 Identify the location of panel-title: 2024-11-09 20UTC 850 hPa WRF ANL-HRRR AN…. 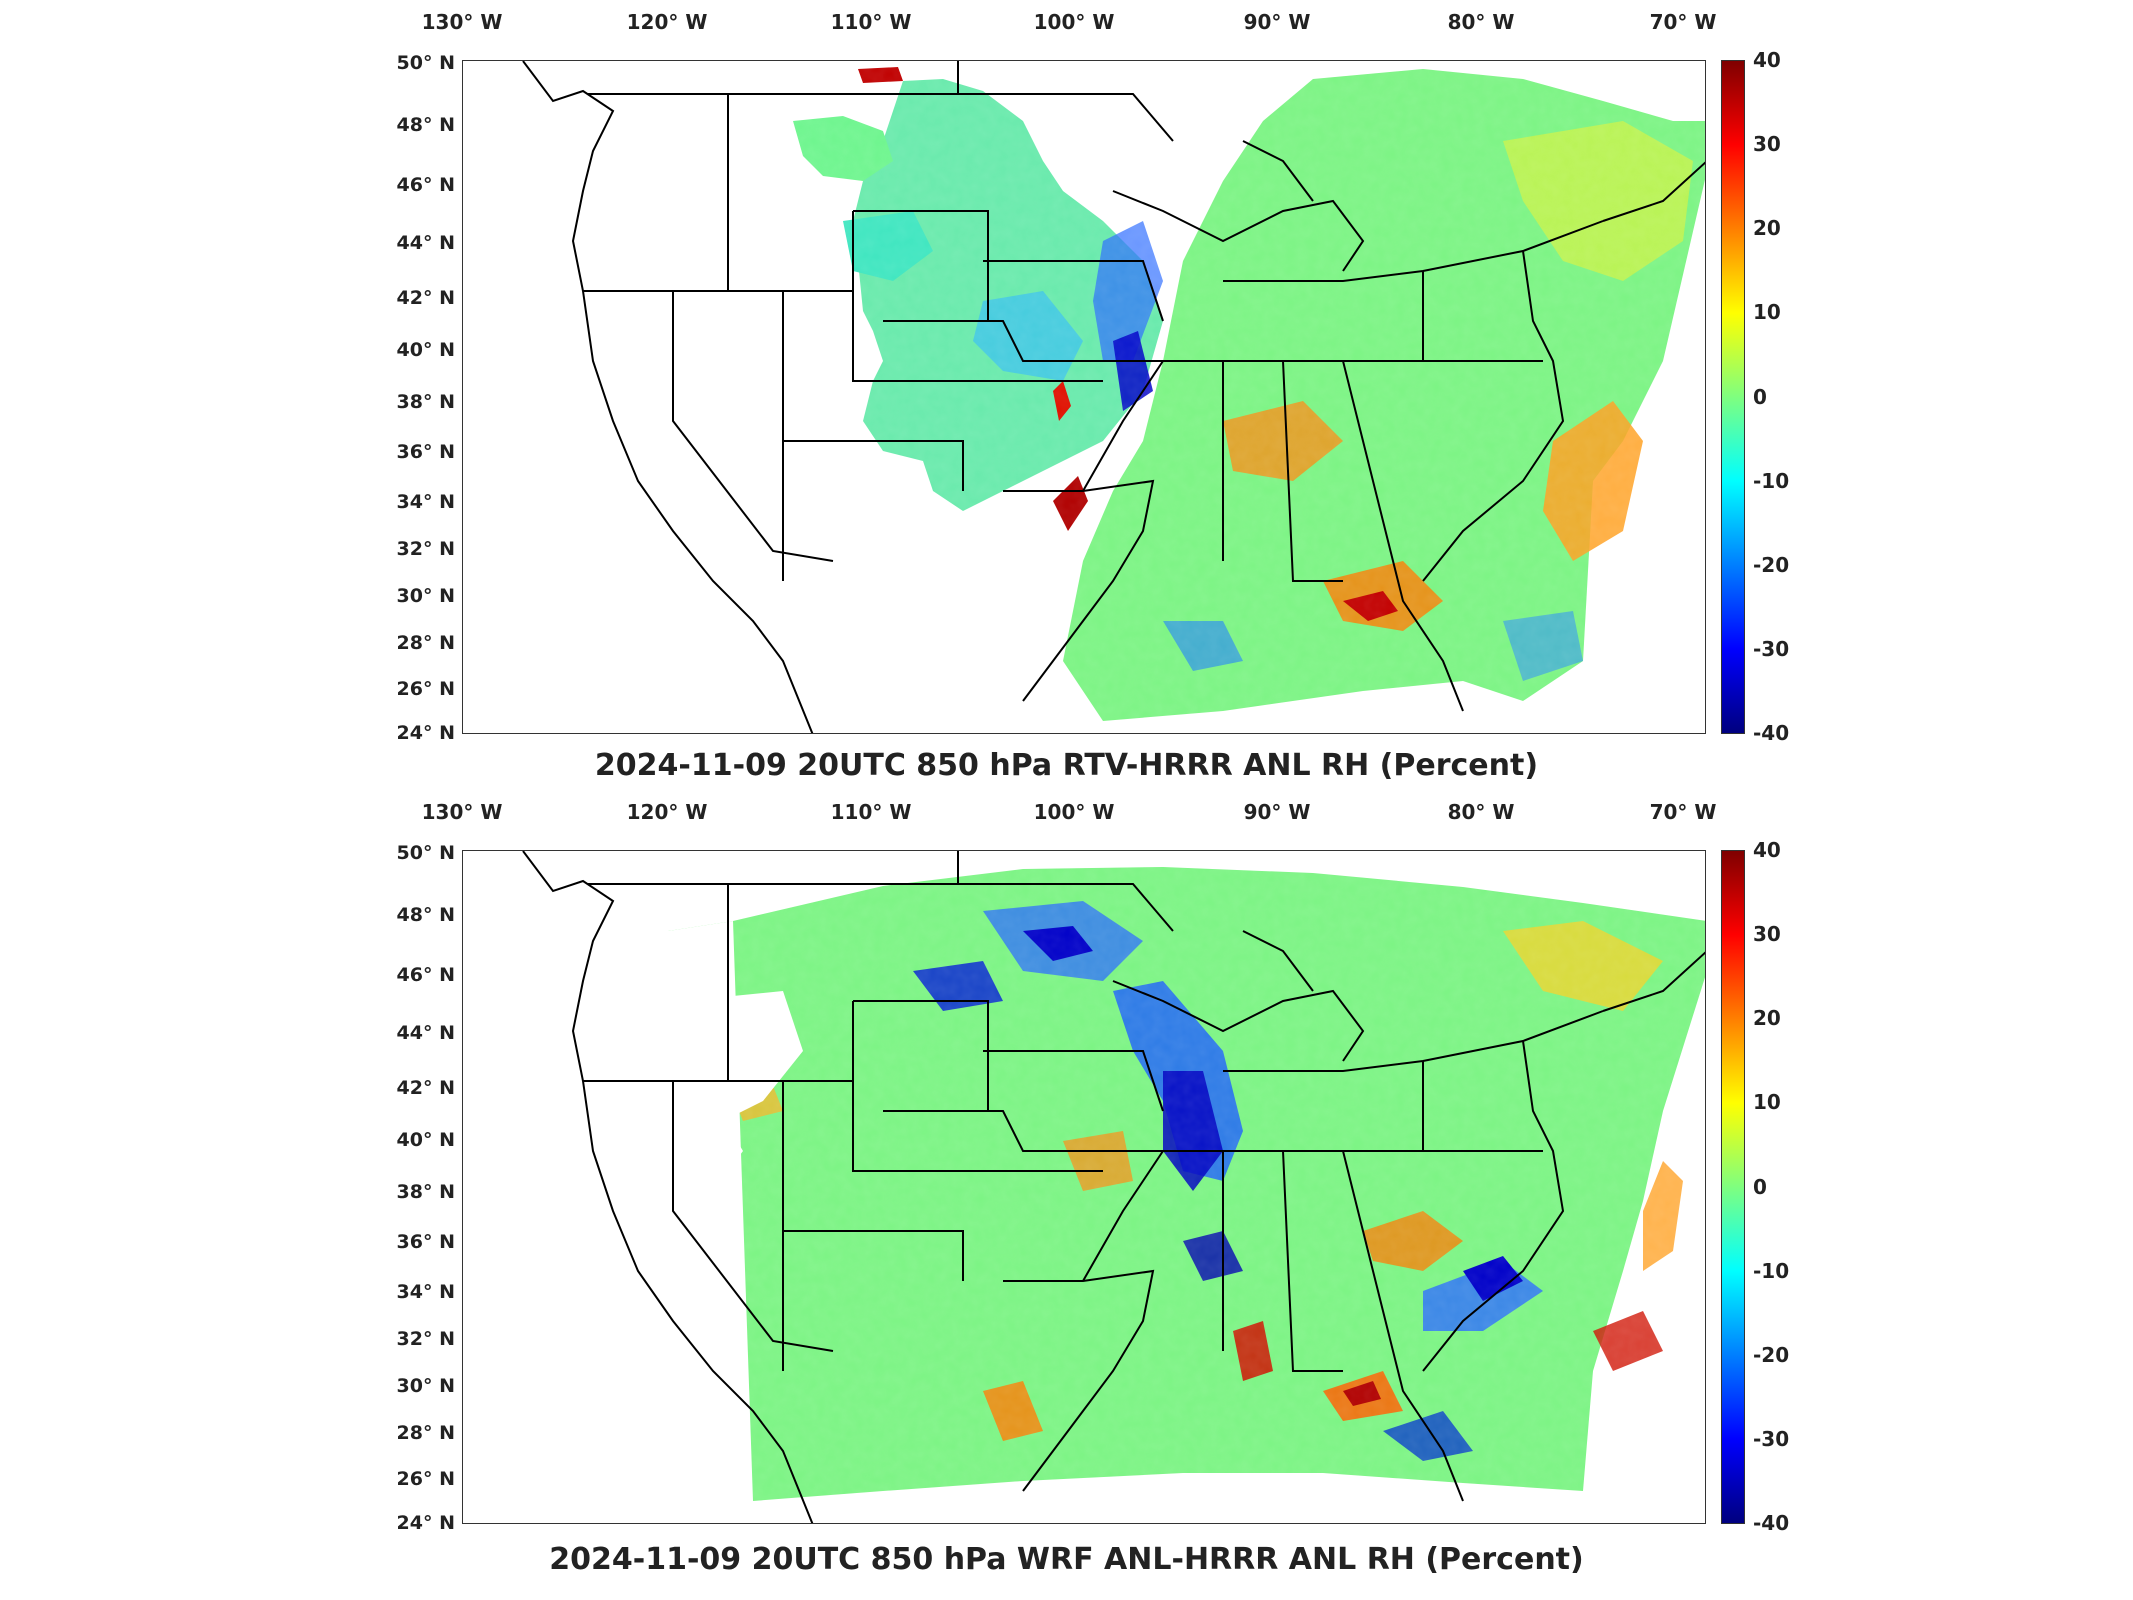
(1066, 1559).